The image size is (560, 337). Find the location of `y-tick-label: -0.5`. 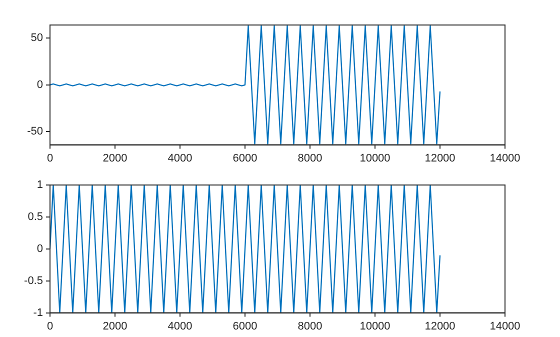

y-tick-label: -0.5 is located at coordinates (33, 280).